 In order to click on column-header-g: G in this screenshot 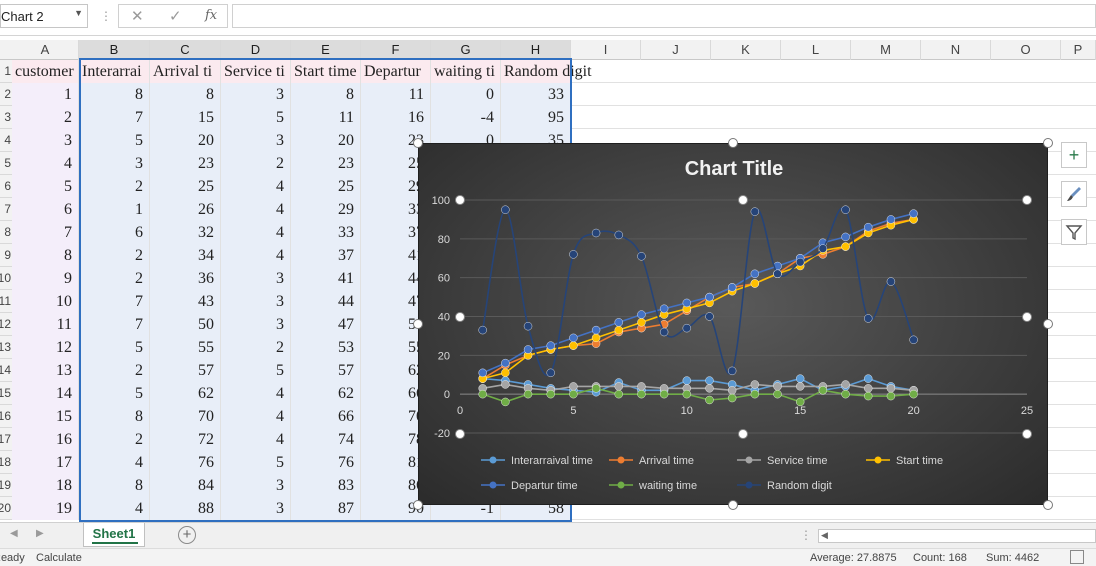, I will do `click(466, 50)`.